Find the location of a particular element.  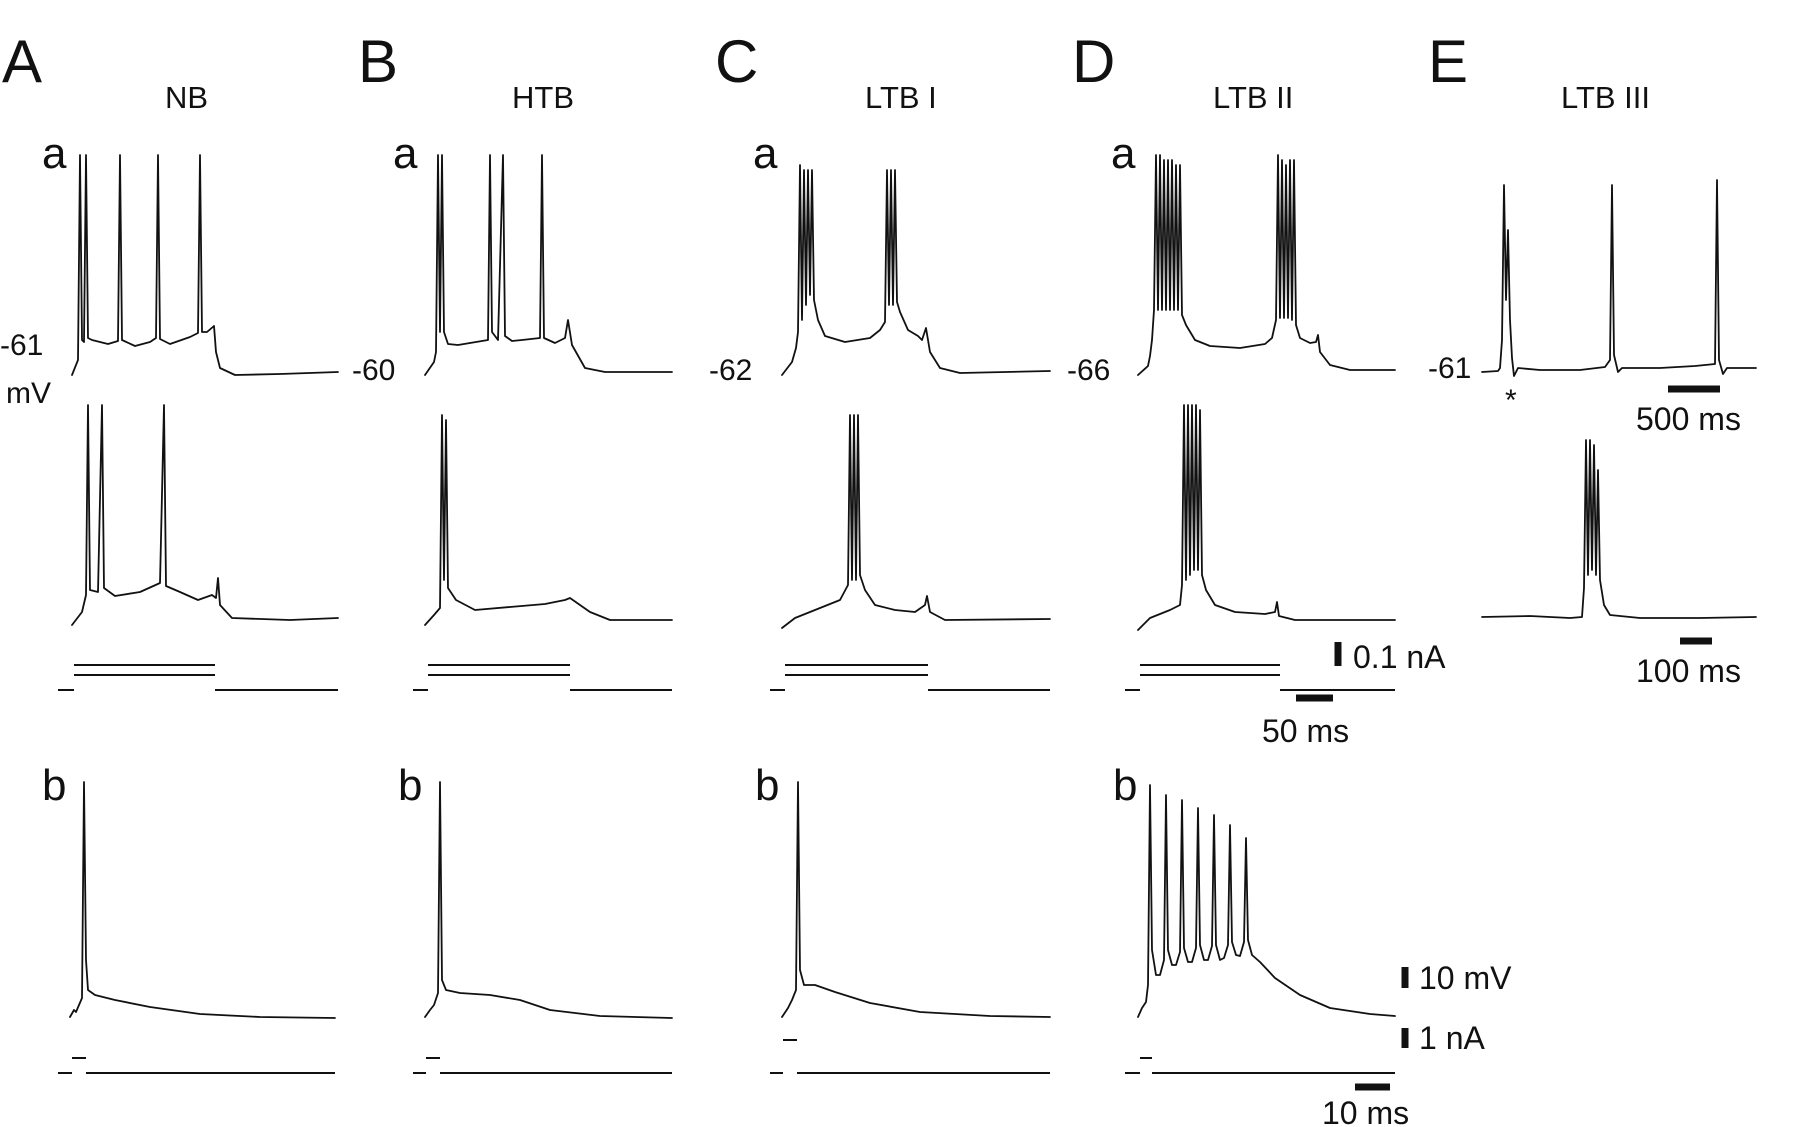

scale-label-voltage-b: 10 mV is located at coordinates (1465, 978).